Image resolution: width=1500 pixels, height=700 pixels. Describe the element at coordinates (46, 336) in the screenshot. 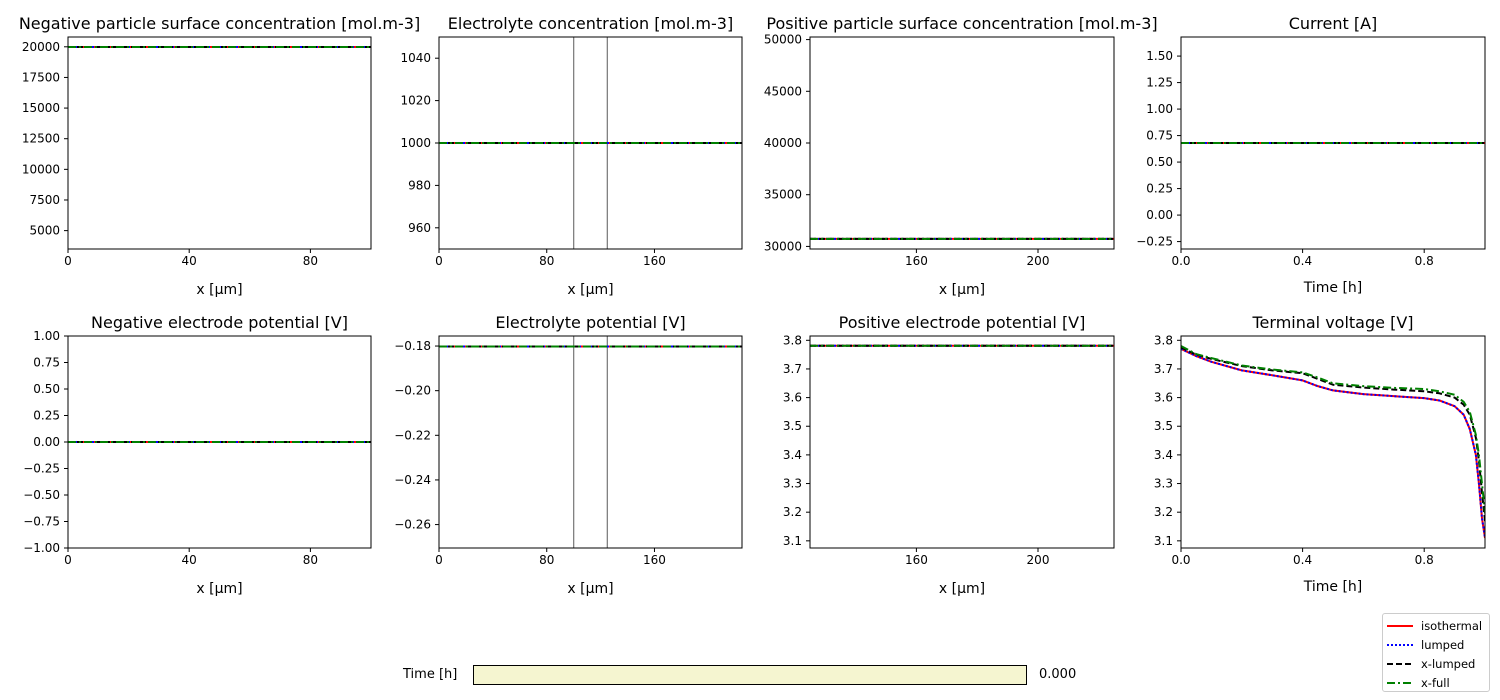

I see `y-tick-label: 1.00` at that location.